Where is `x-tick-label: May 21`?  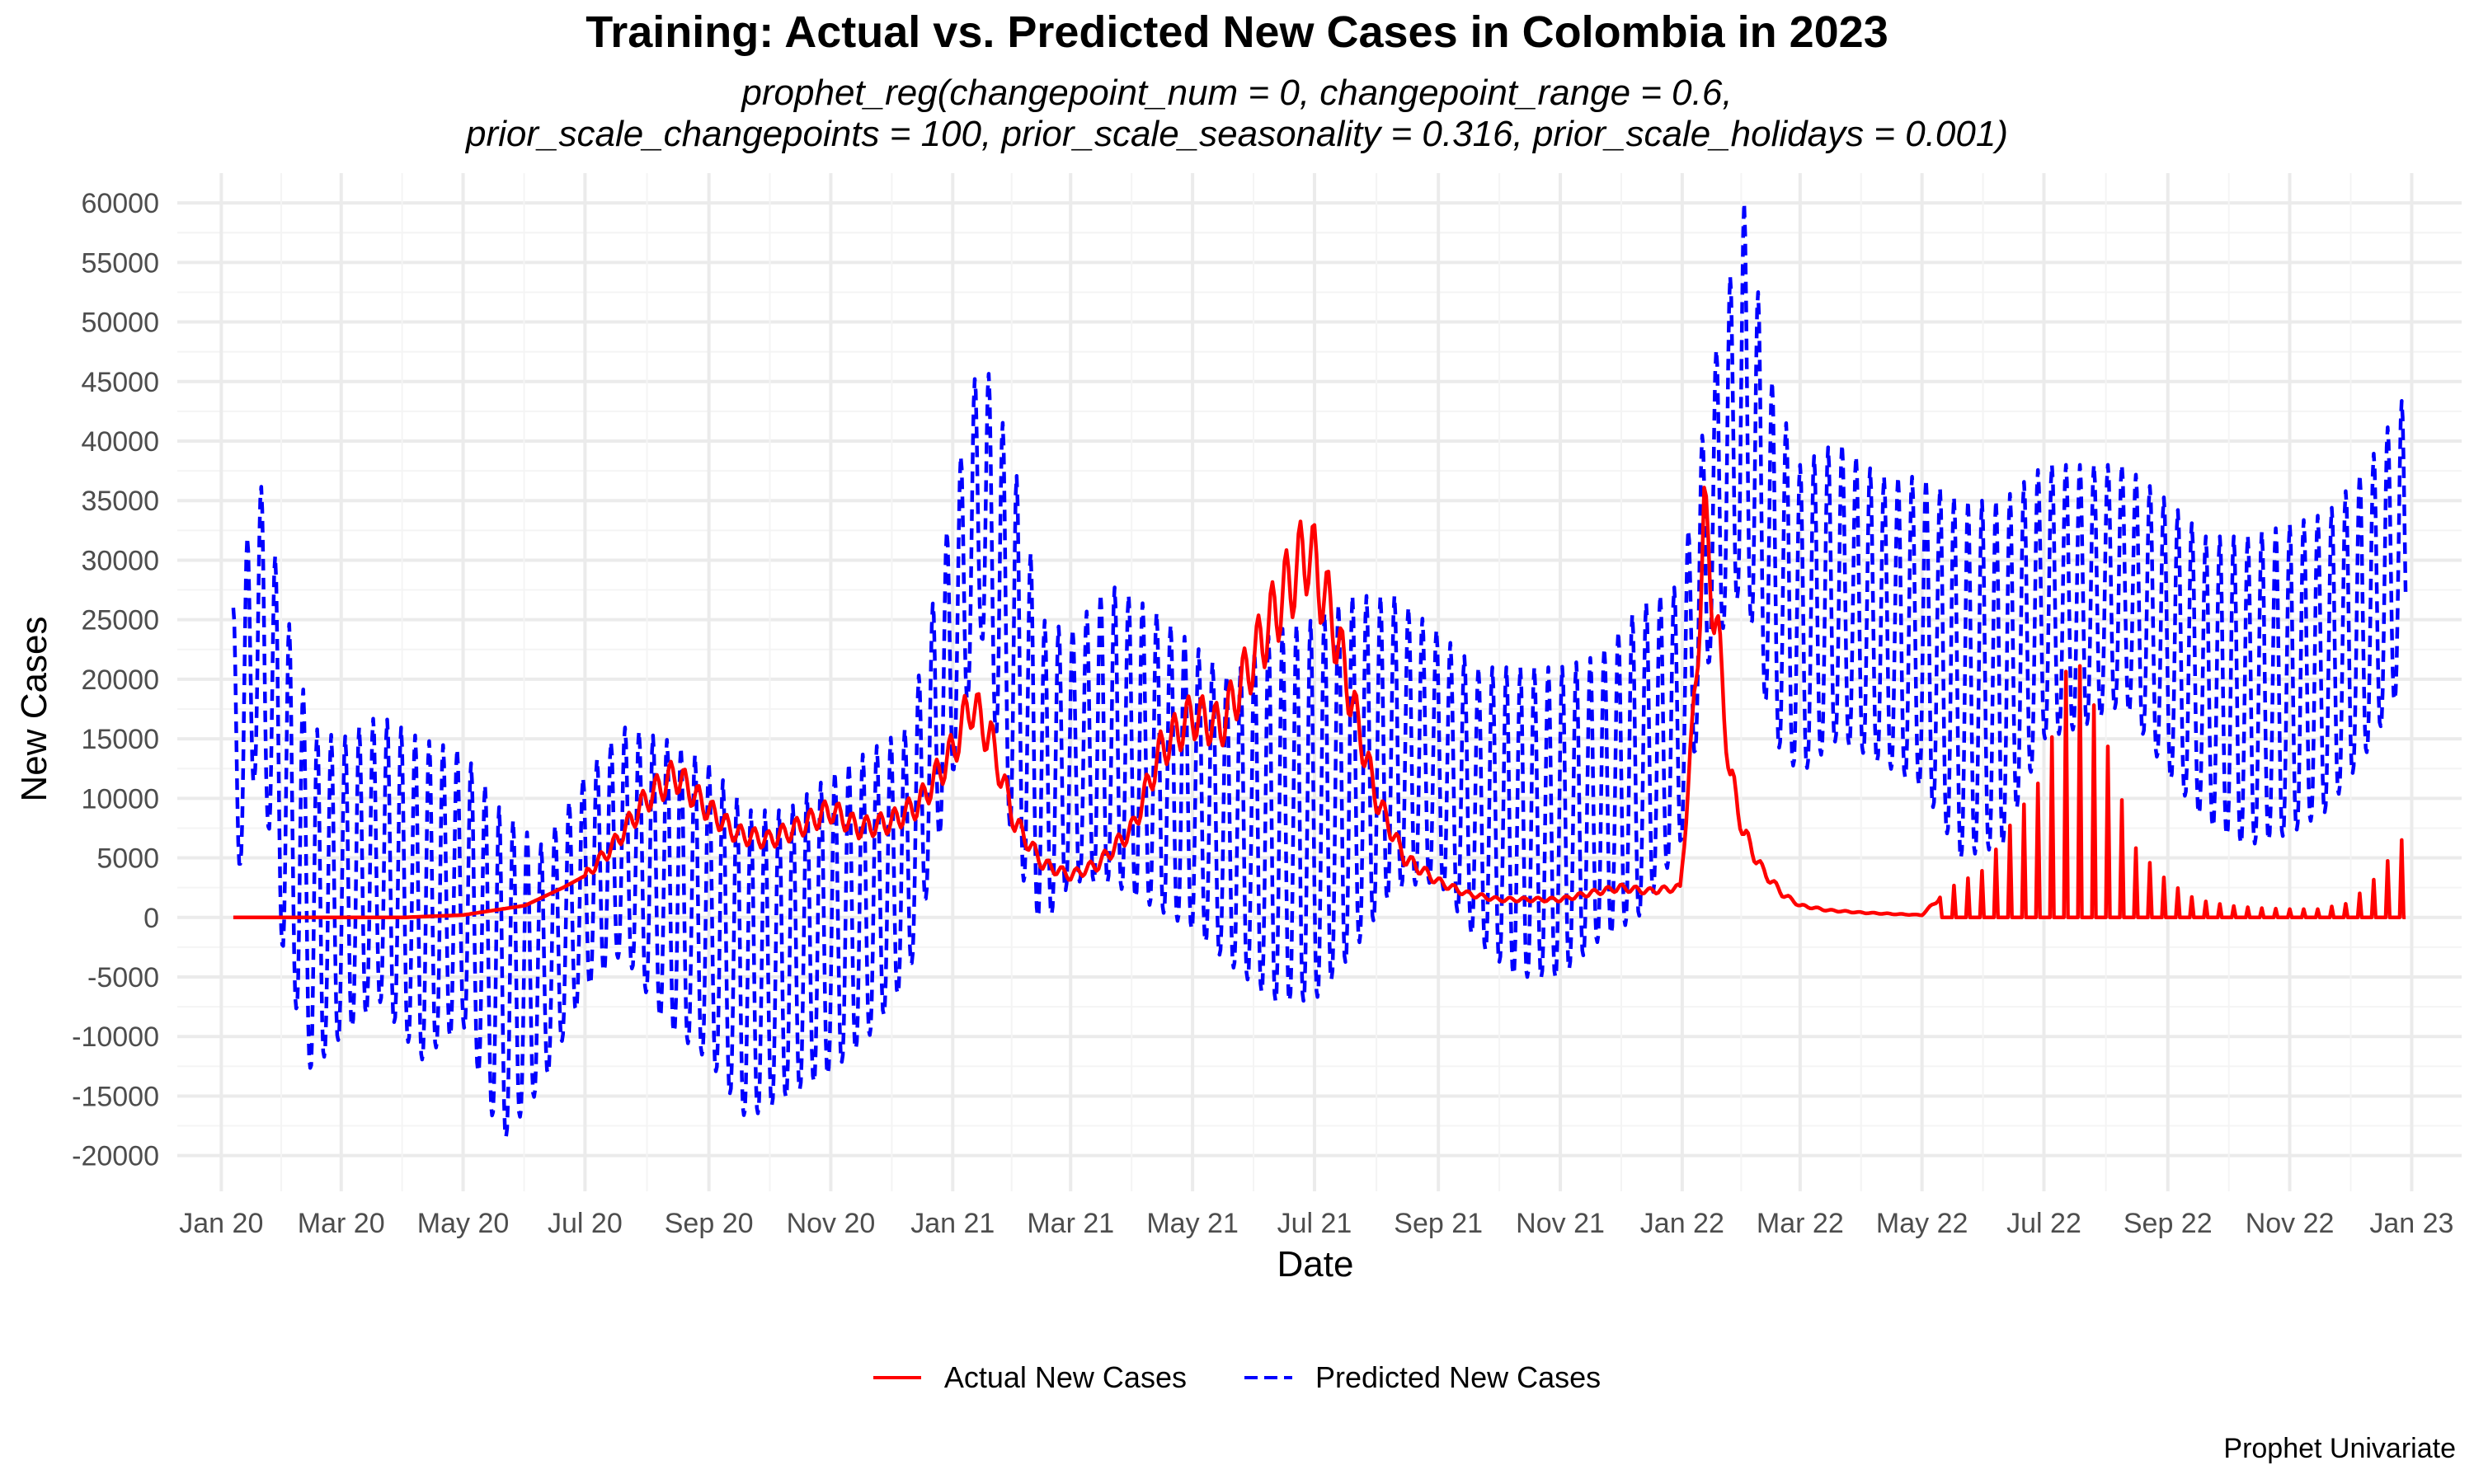
x-tick-label: May 21 is located at coordinates (1192, 1223).